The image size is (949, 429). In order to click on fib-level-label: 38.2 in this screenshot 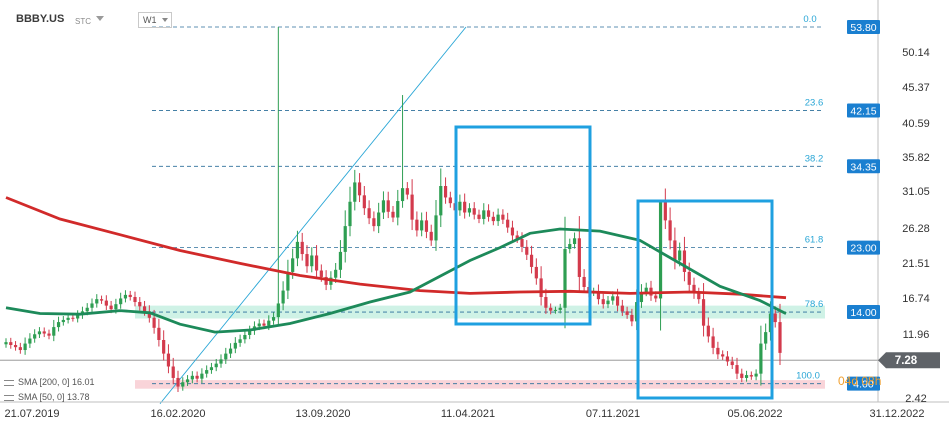, I will do `click(814, 158)`.